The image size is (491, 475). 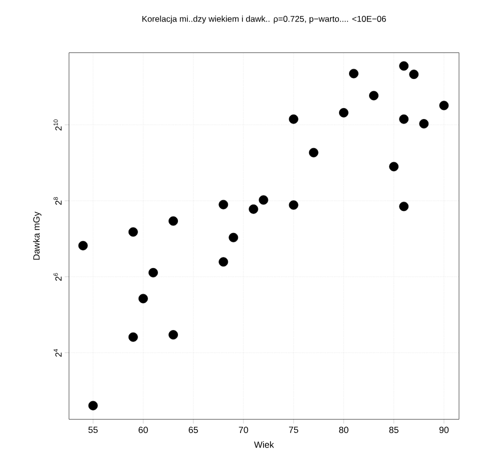 What do you see at coordinates (343, 430) in the screenshot?
I see `x-tick-label: 80` at bounding box center [343, 430].